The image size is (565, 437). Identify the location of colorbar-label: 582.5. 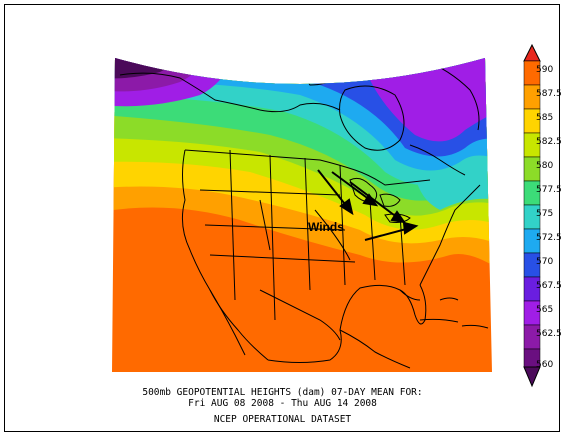
(549, 142).